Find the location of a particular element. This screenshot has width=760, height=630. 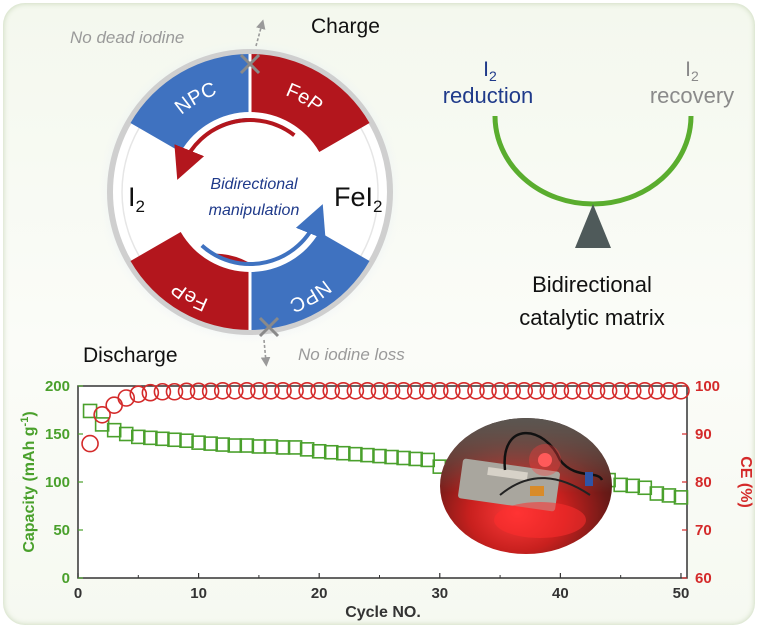

note-no-dead-iodine: No dead iodine is located at coordinates (127, 37).